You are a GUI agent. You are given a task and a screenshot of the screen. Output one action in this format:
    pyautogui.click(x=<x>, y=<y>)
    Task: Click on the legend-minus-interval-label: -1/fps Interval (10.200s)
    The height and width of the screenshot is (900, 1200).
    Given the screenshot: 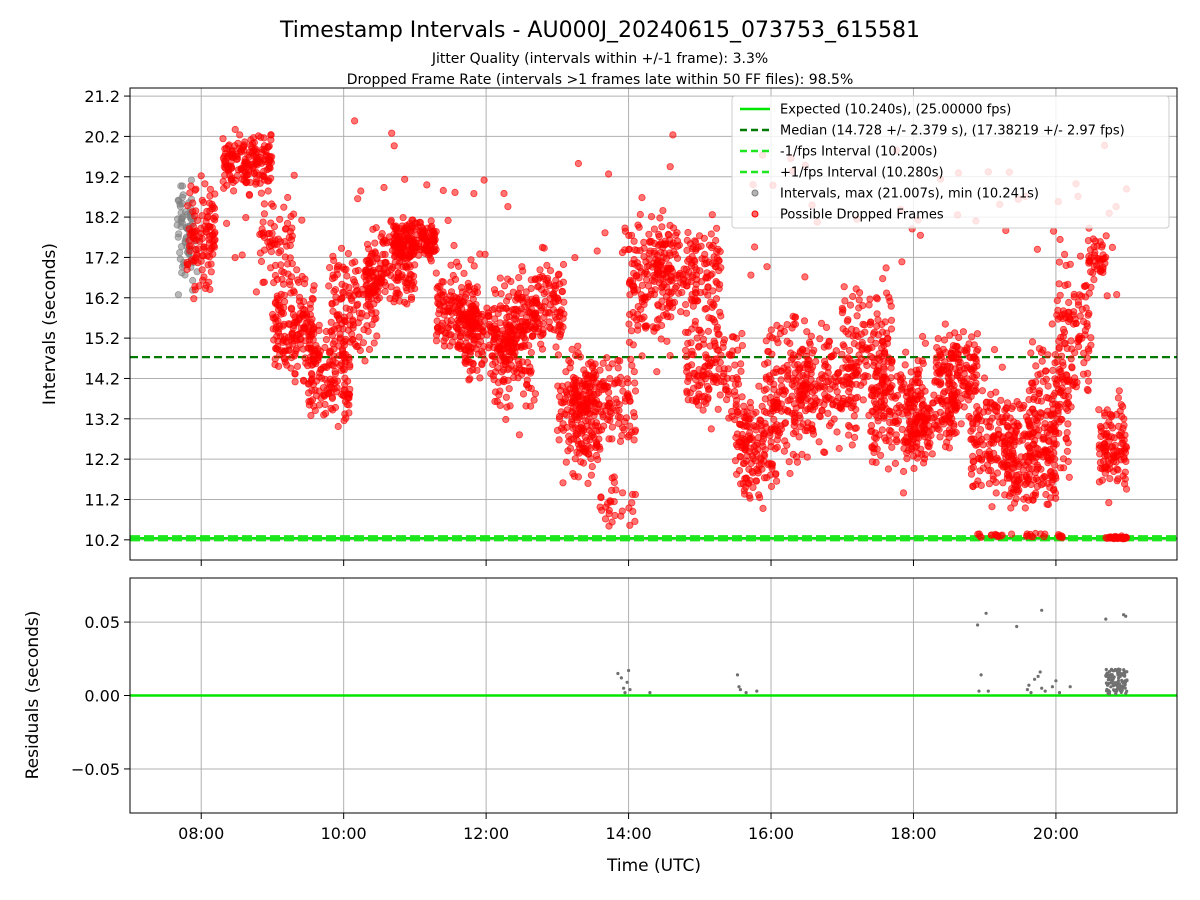 What is the action you would take?
    pyautogui.click(x=858, y=152)
    